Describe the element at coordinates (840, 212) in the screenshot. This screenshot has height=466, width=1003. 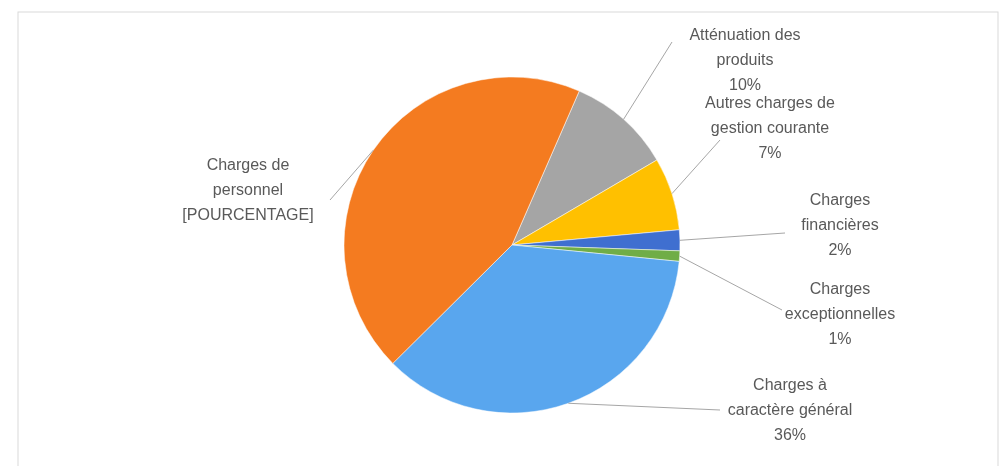
I see `slice-label: Charges financières` at that location.